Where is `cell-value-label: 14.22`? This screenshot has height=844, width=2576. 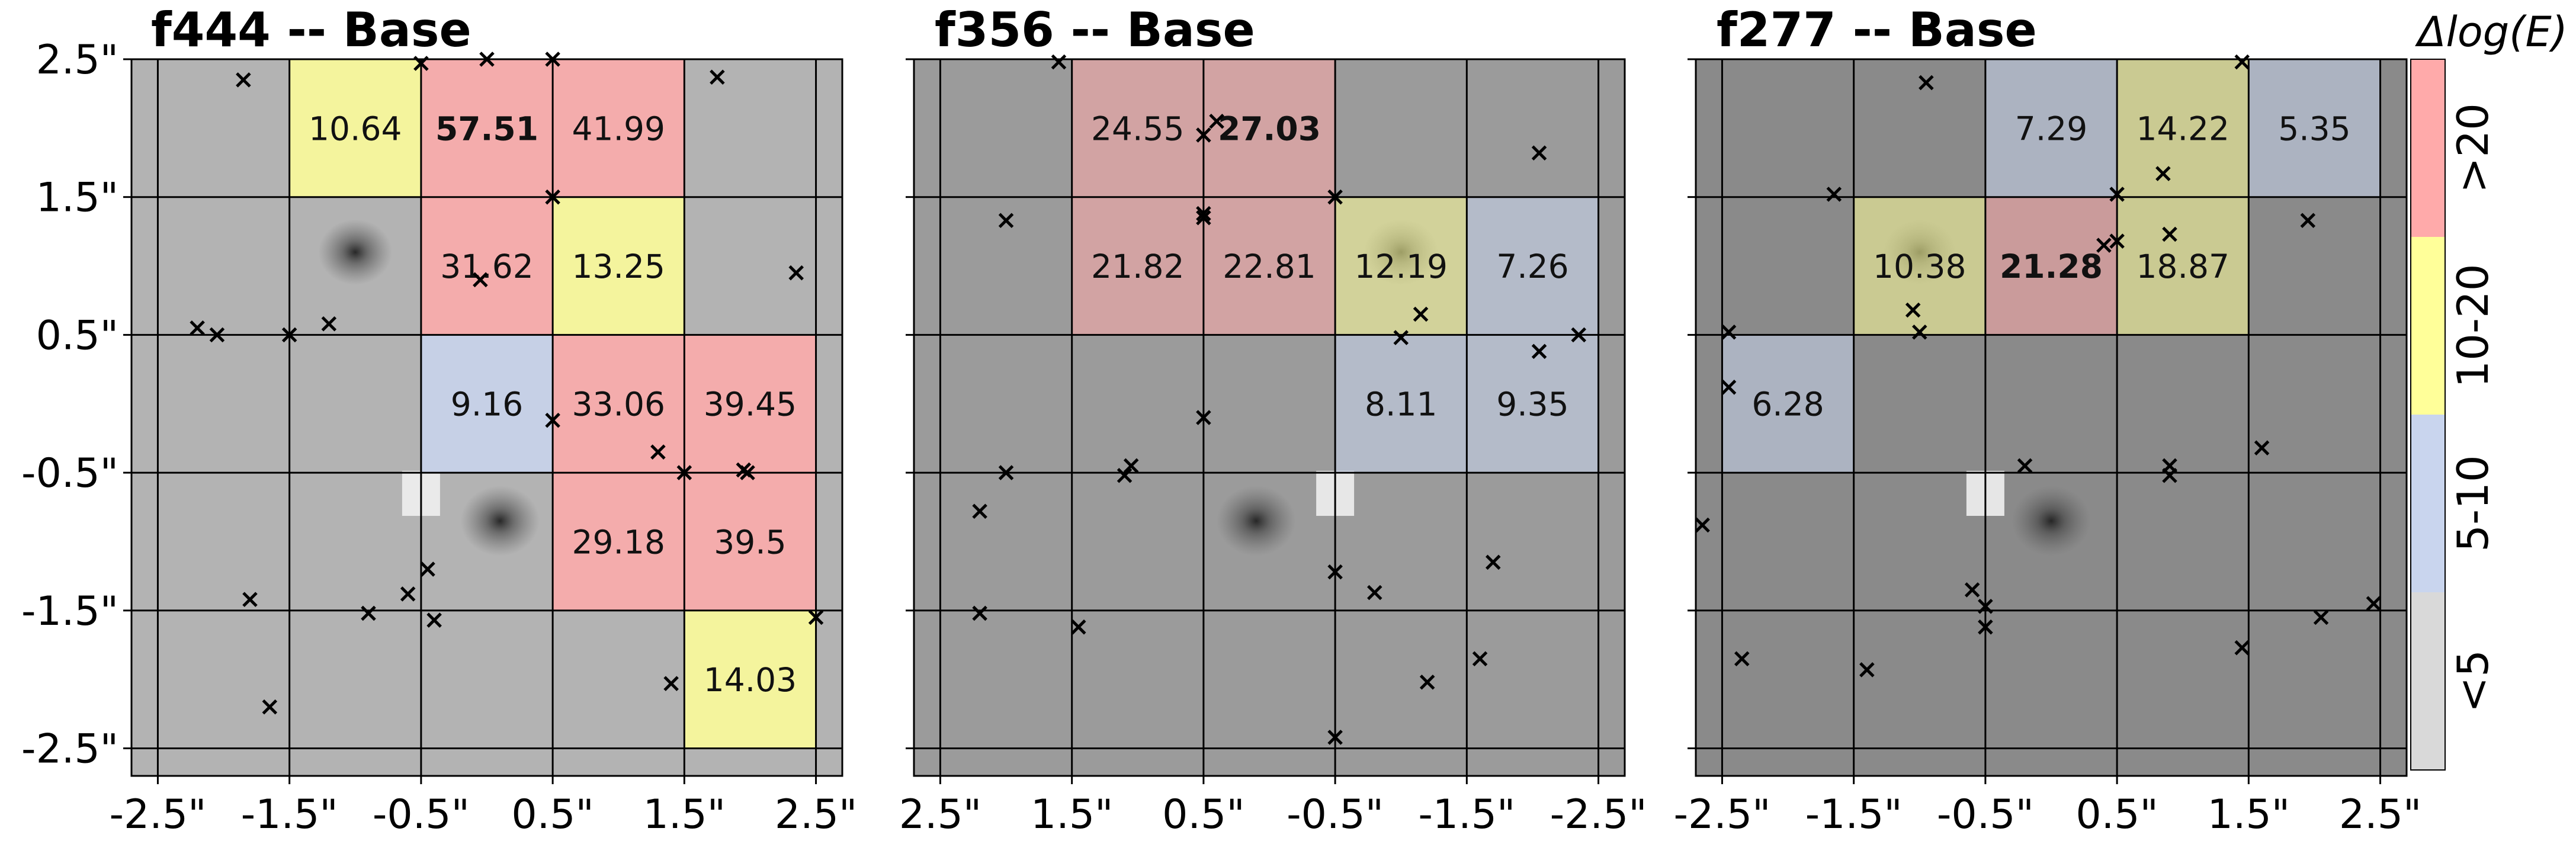
cell-value-label: 14.22 is located at coordinates (2182, 128).